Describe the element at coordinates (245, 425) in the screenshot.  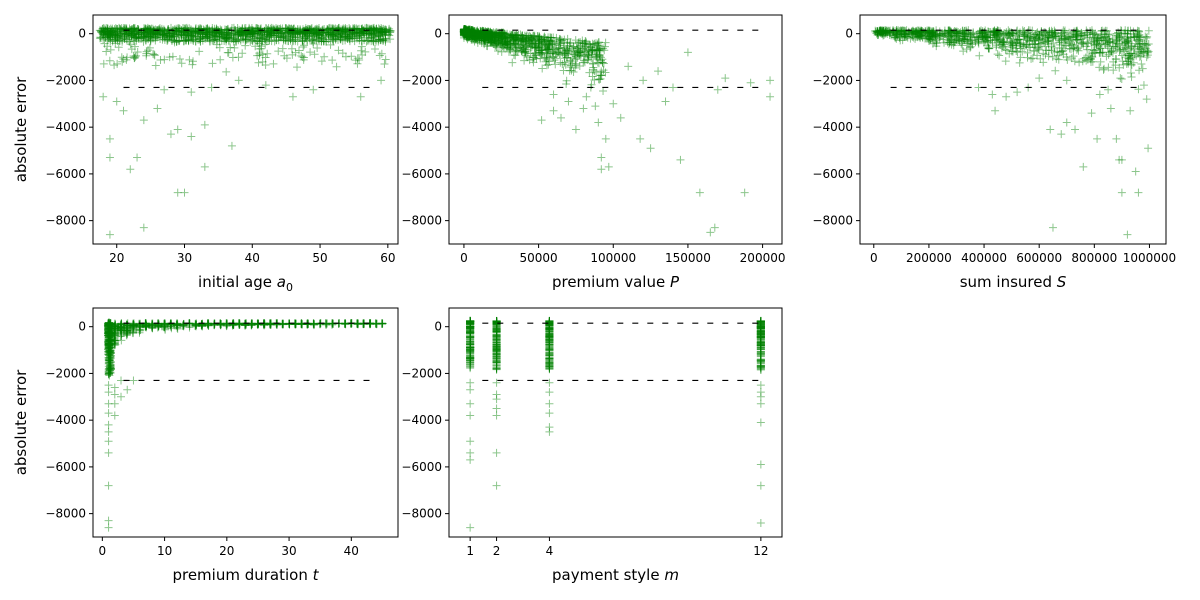
I see `scatter-points` at that location.